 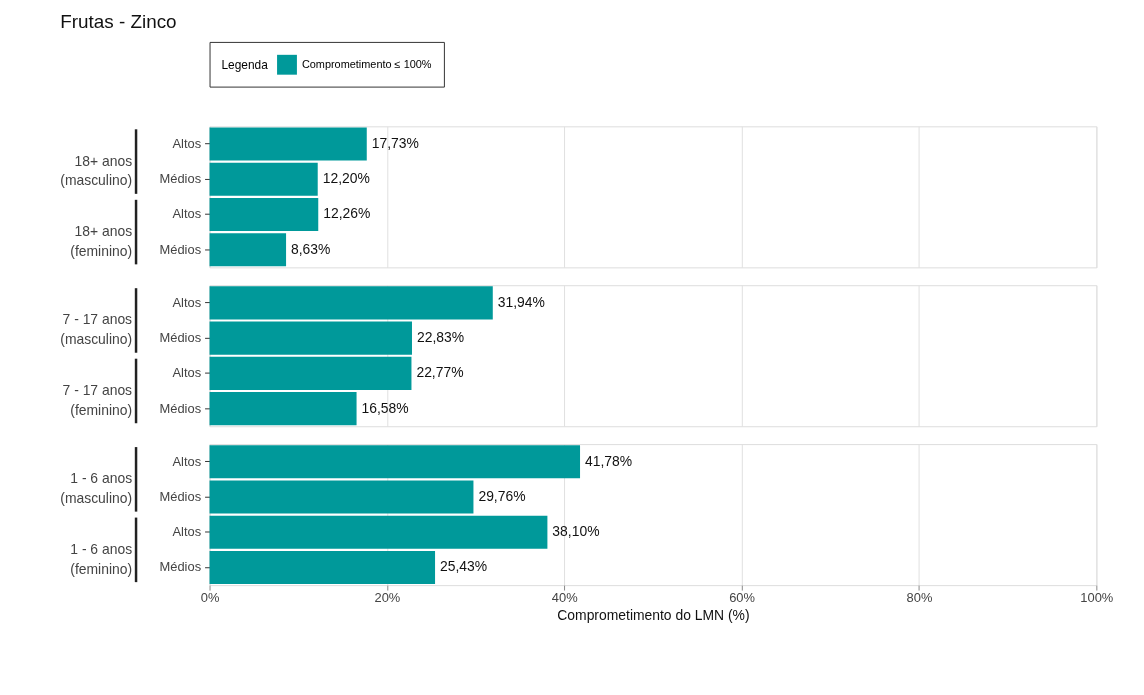 What do you see at coordinates (742, 598) in the screenshot?
I see `x-tick-label: 60%` at bounding box center [742, 598].